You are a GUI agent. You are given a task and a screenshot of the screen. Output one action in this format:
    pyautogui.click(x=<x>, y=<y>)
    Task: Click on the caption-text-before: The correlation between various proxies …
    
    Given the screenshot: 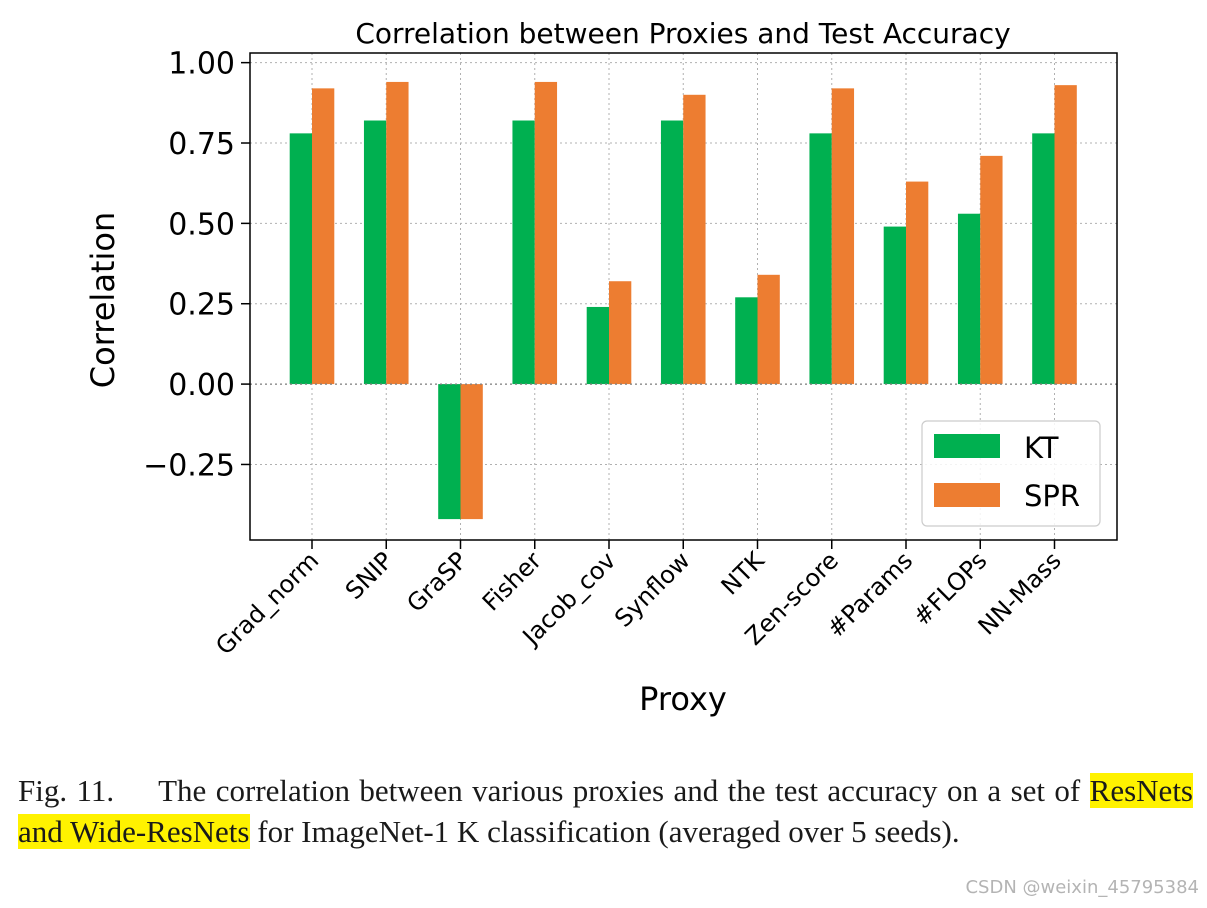 What is the action you would take?
    pyautogui.click(x=624, y=790)
    